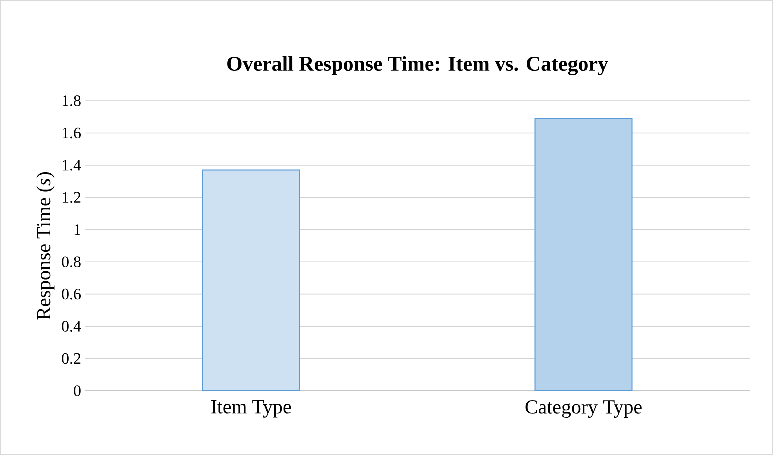 The height and width of the screenshot is (456, 774). What do you see at coordinates (72, 326) in the screenshot?
I see `y-tick-label: 0.4` at bounding box center [72, 326].